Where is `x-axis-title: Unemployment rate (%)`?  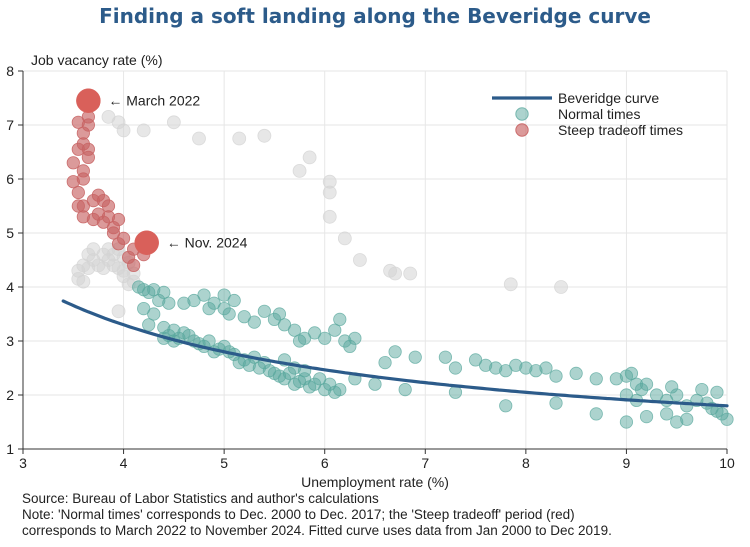 x-axis-title: Unemployment rate (%) is located at coordinates (375, 482).